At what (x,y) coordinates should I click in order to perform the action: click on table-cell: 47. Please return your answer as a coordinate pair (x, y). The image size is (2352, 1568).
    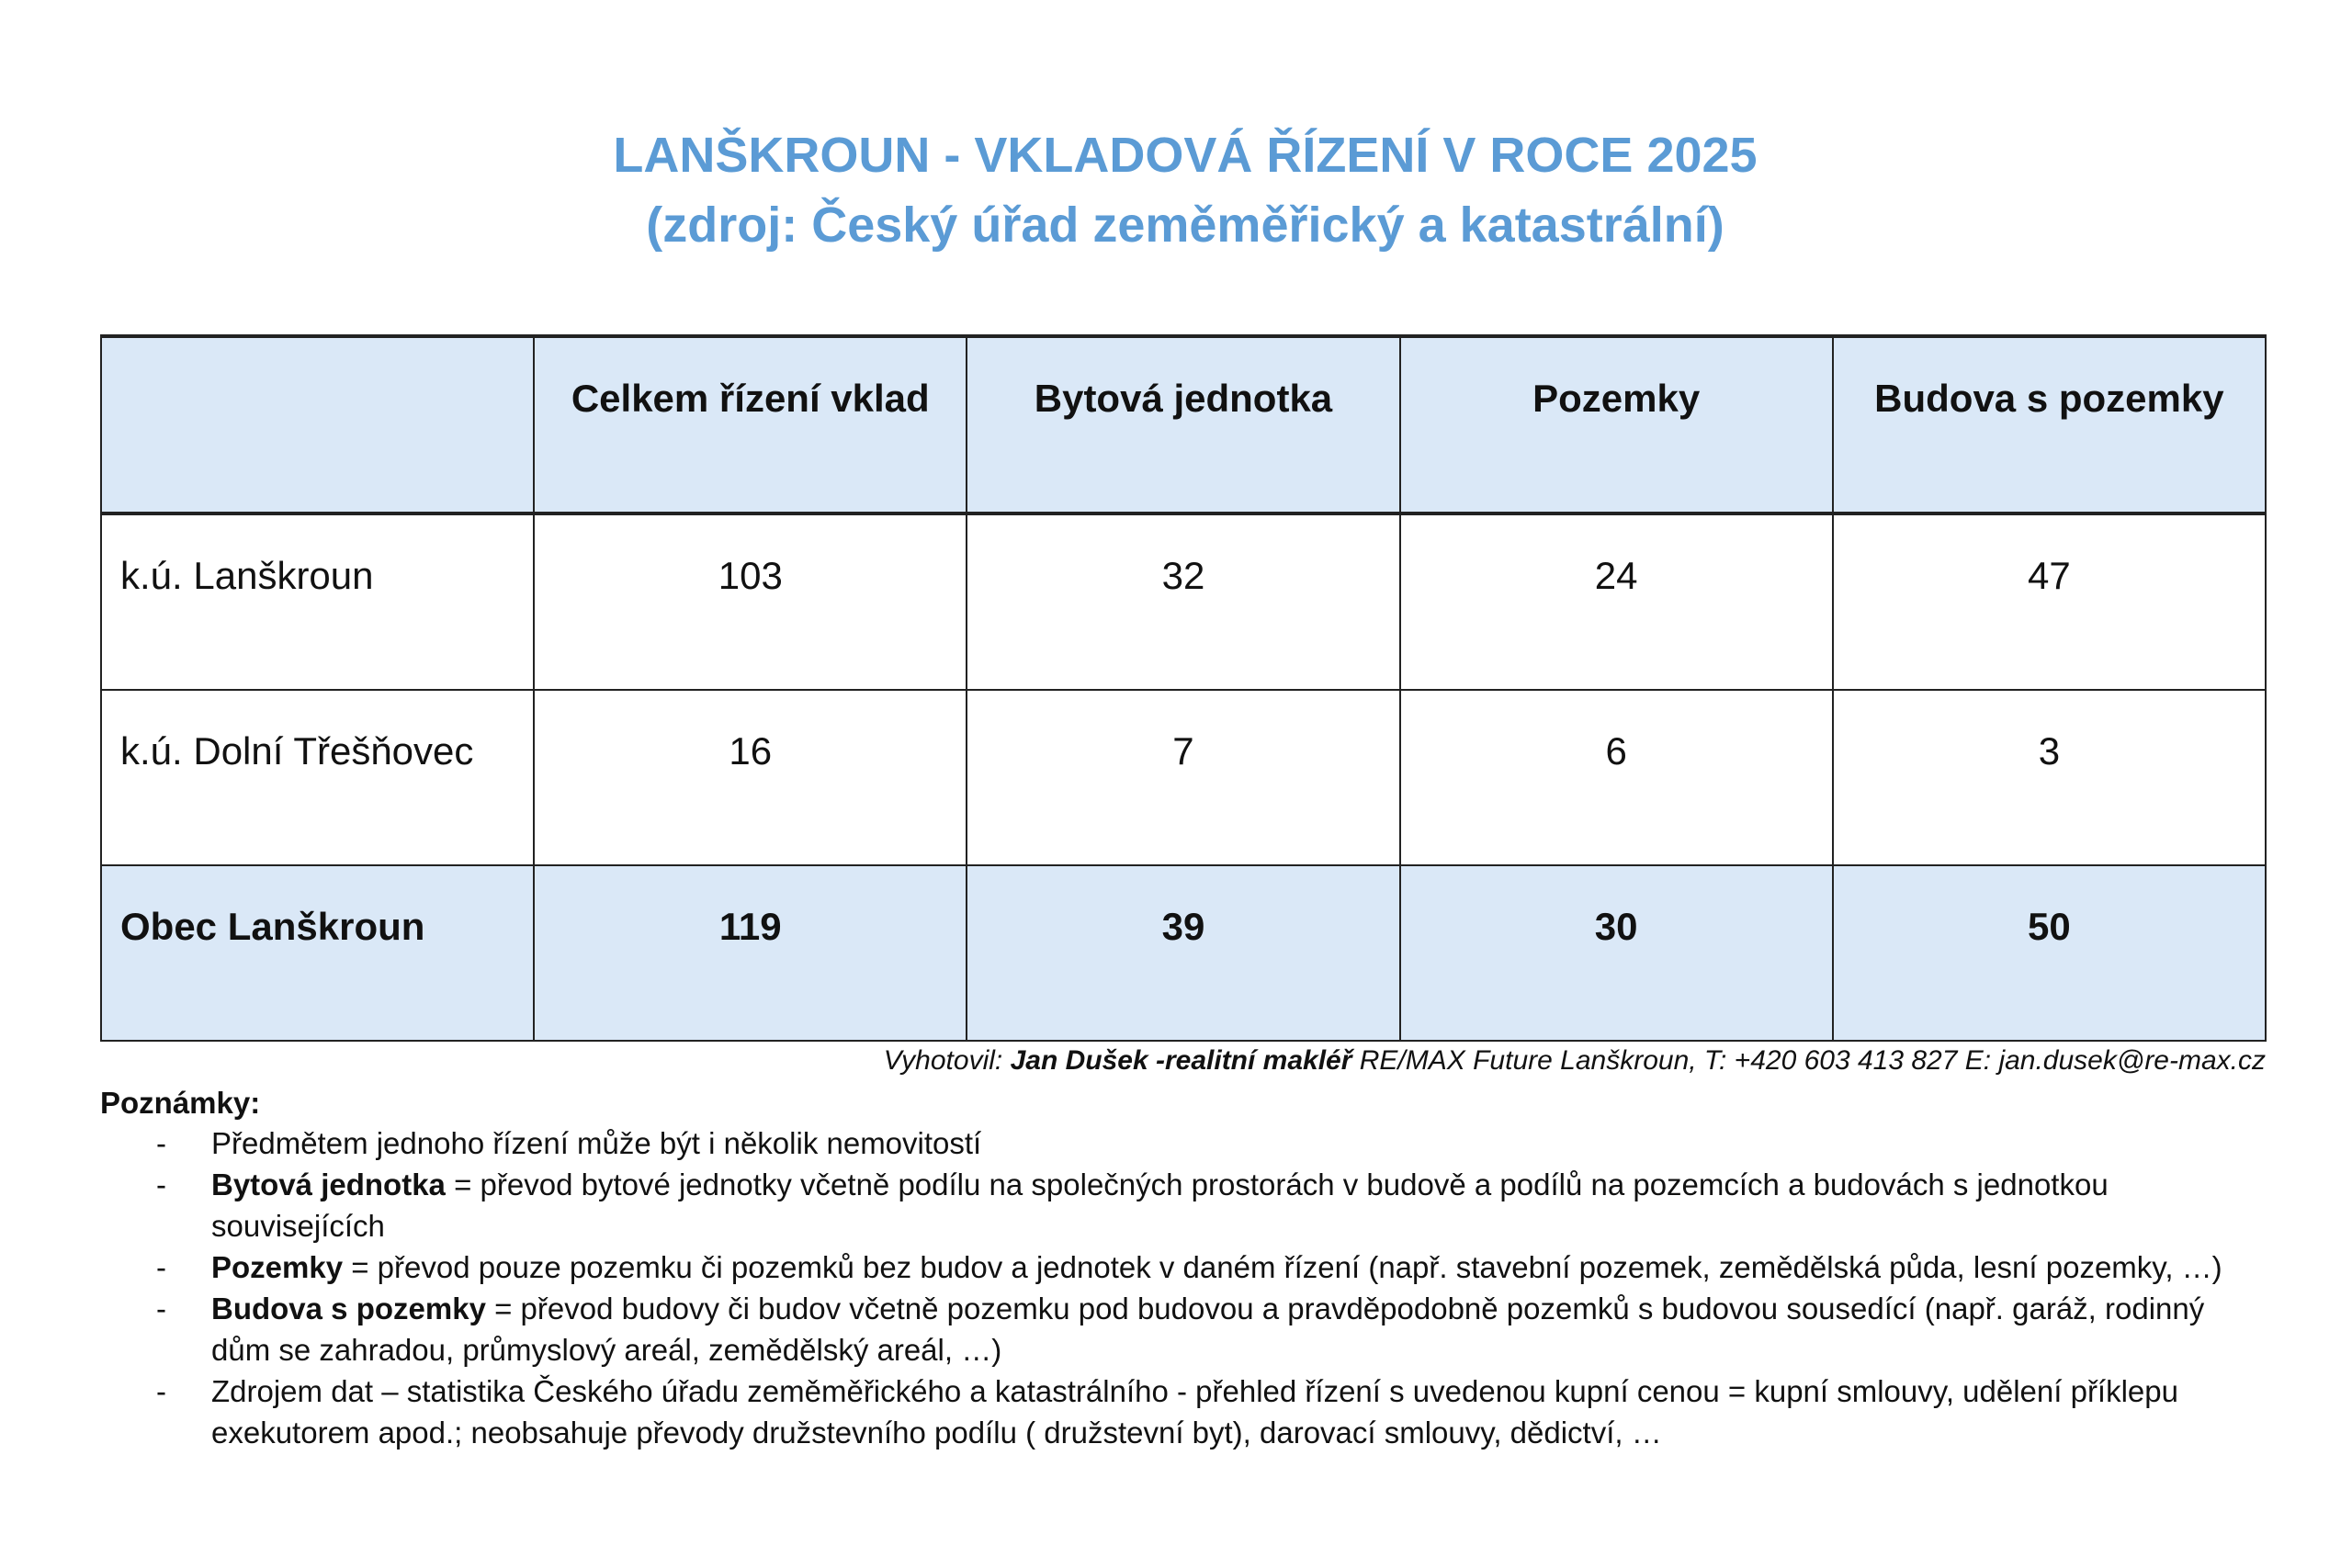
    Looking at the image, I should click on (2049, 602).